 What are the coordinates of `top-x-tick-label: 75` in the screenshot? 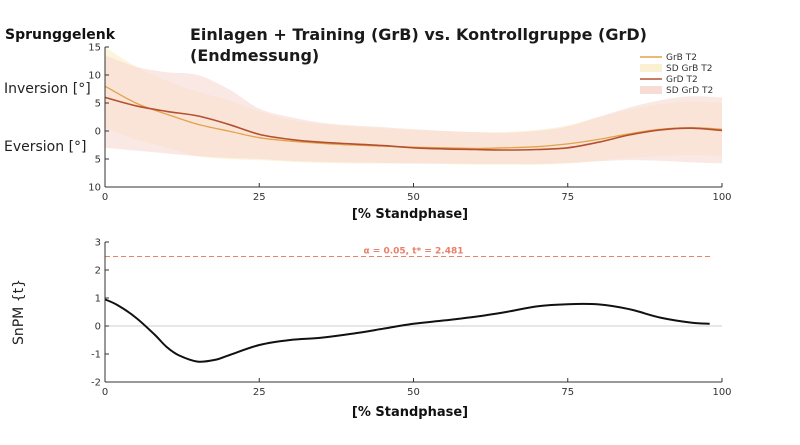 It's located at (567, 197).